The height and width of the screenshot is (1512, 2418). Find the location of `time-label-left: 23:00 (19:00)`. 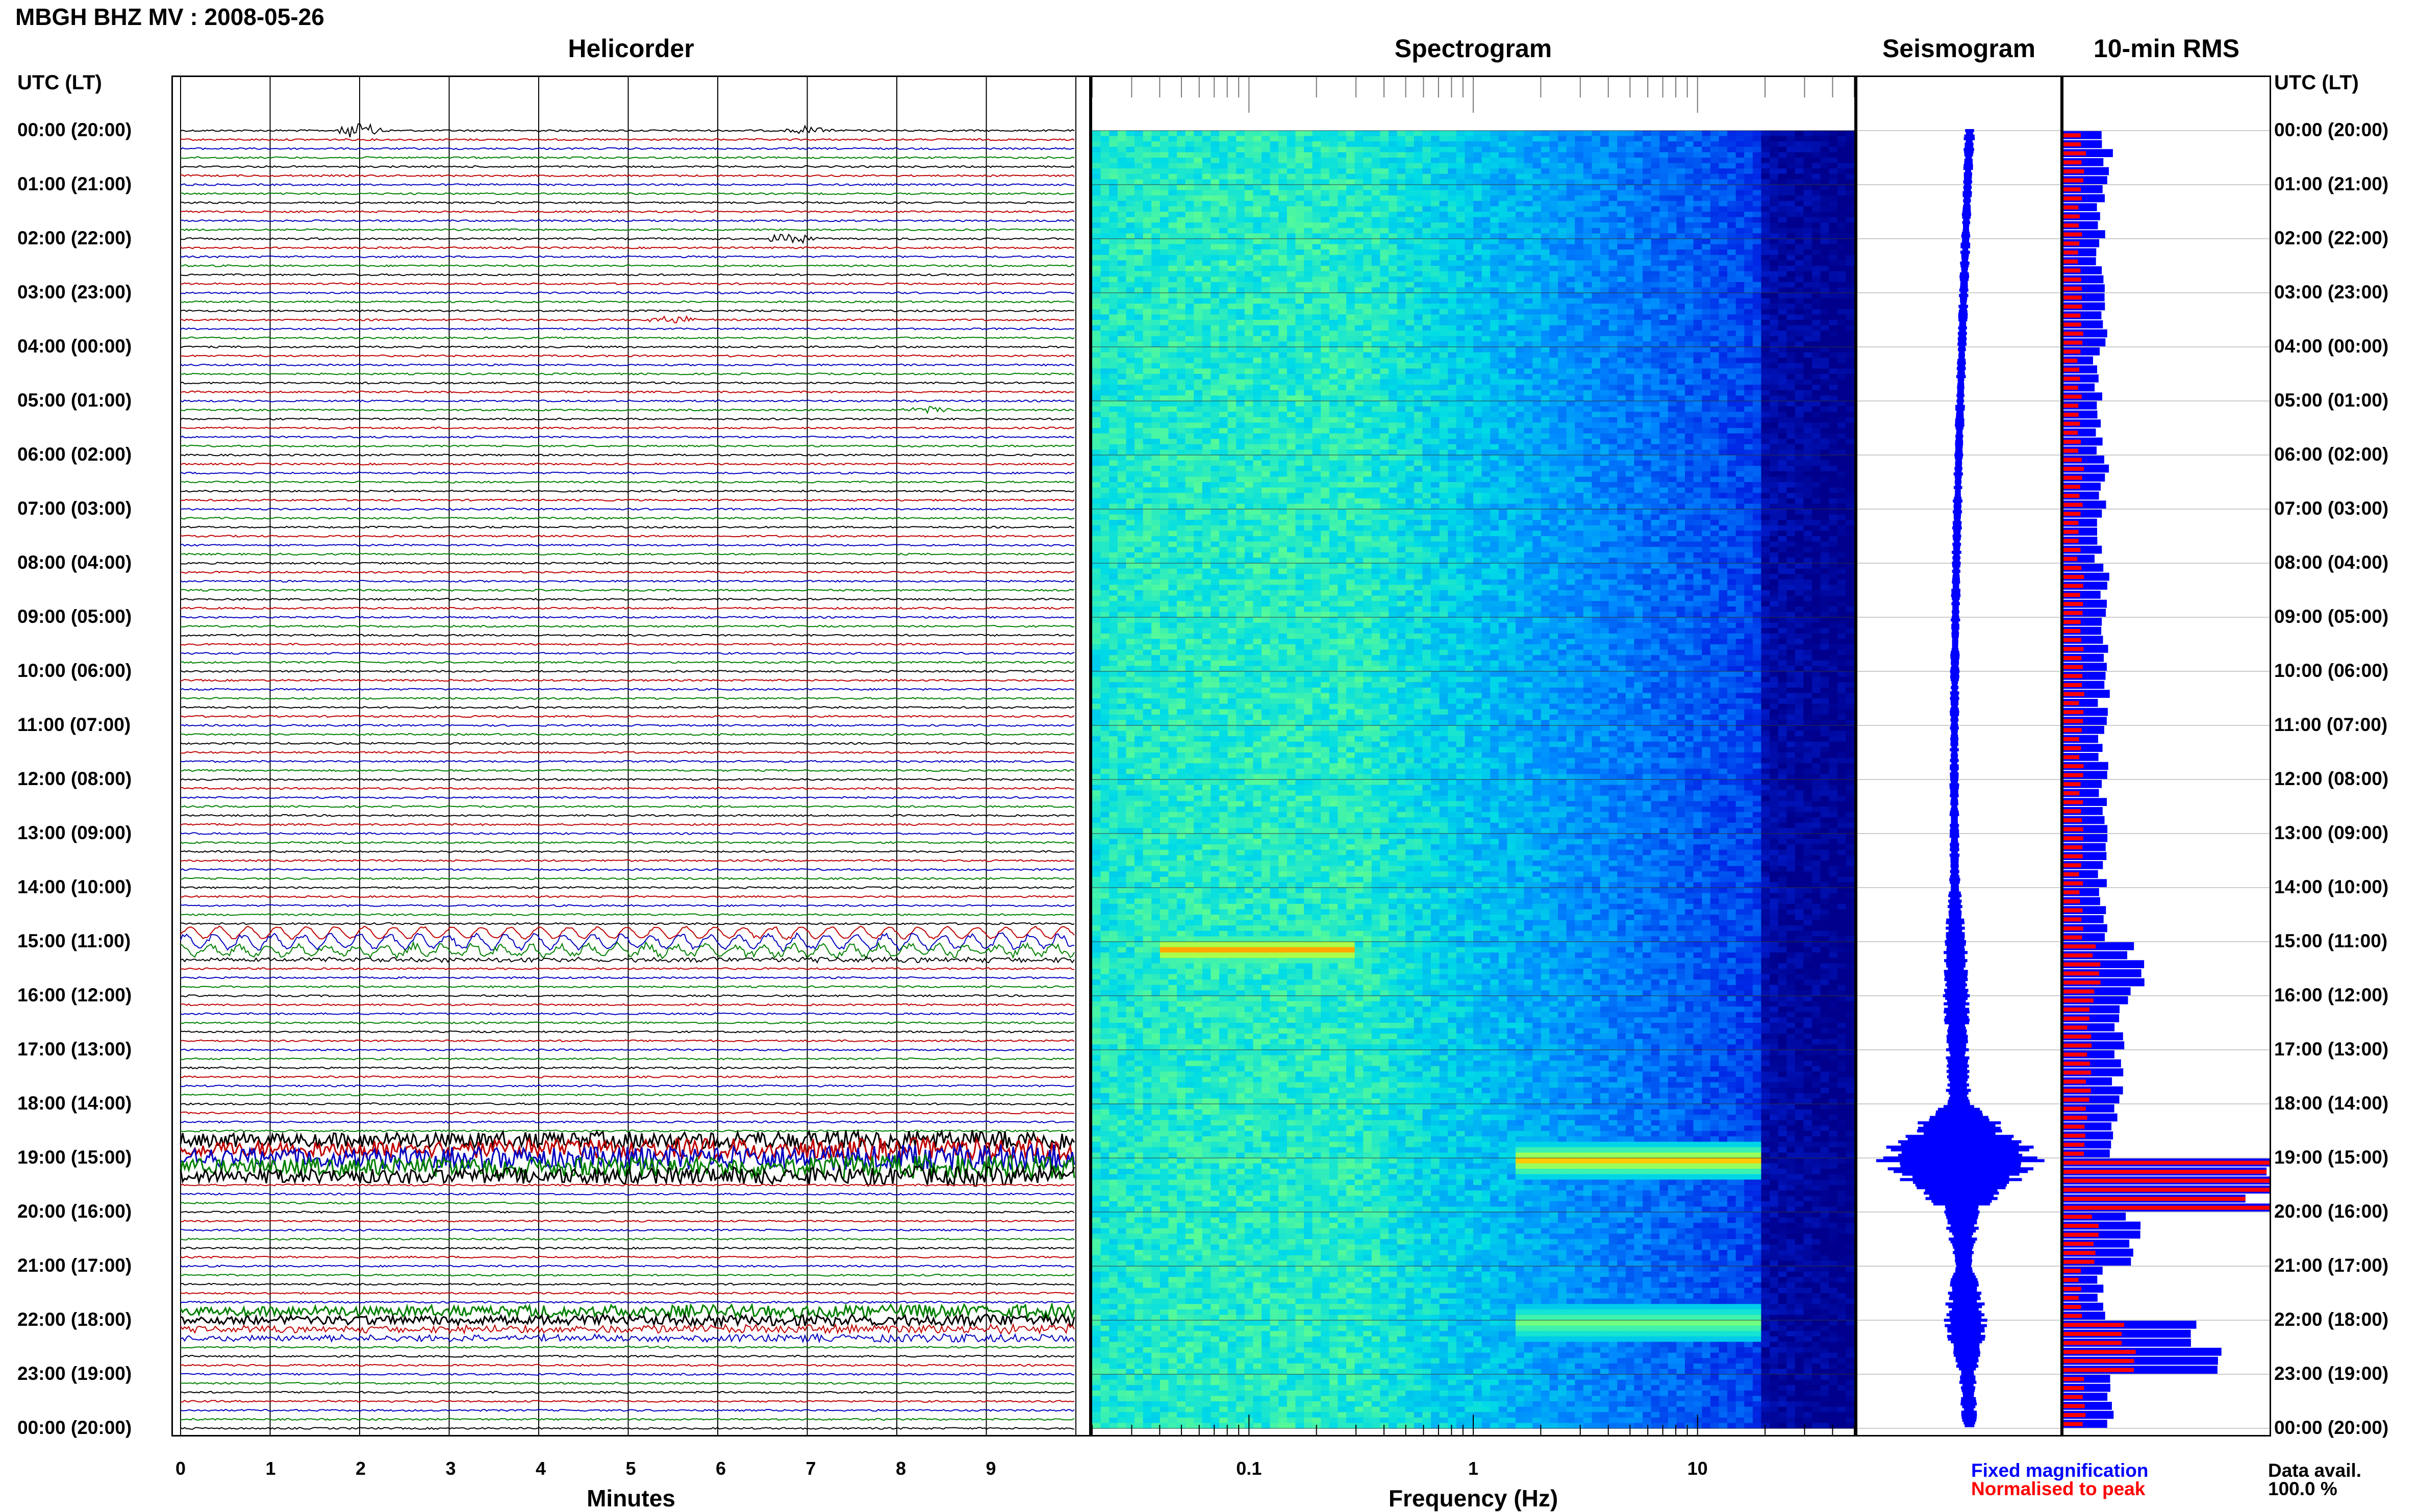

time-label-left: 23:00 (19:00) is located at coordinates (75, 1374).